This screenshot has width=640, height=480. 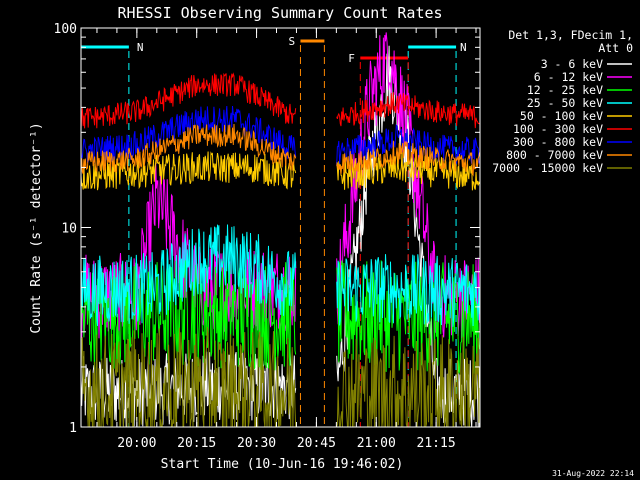 What do you see at coordinates (136, 443) in the screenshot?
I see `x-tick-label-1: 20:00` at bounding box center [136, 443].